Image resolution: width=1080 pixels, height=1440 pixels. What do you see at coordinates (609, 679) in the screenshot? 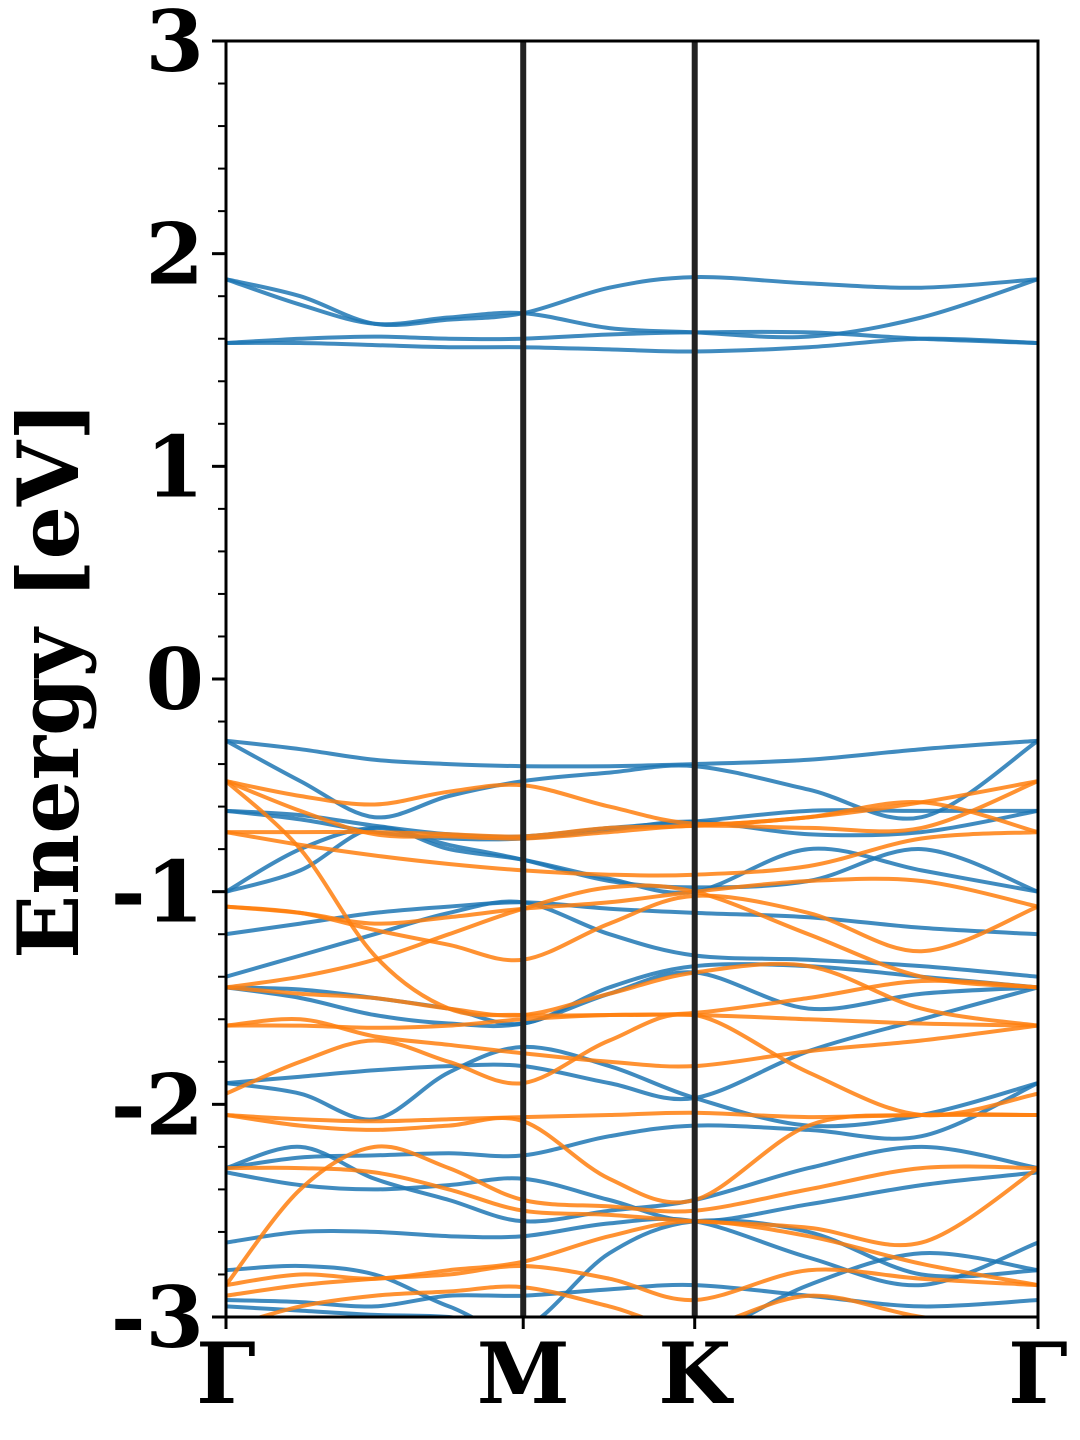
I see `high-symmetry-dividers` at bounding box center [609, 679].